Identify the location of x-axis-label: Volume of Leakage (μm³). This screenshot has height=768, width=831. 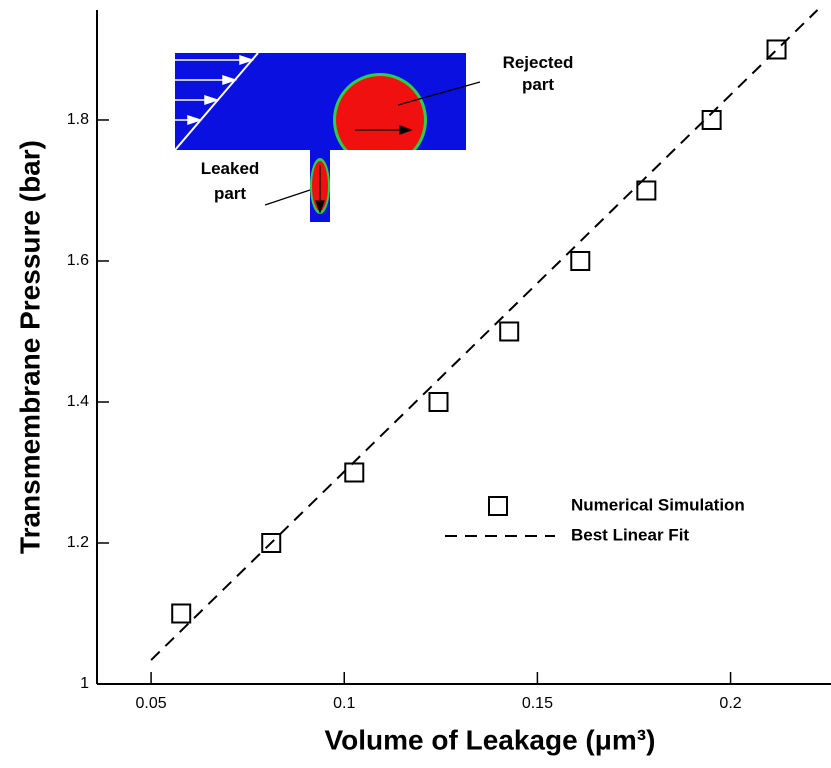
(490, 739).